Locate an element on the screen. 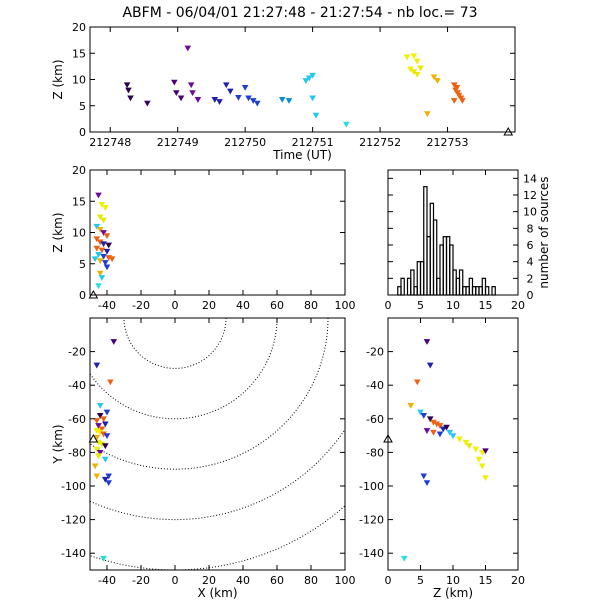  x-axis-label: Time (UT) is located at coordinates (302, 155).